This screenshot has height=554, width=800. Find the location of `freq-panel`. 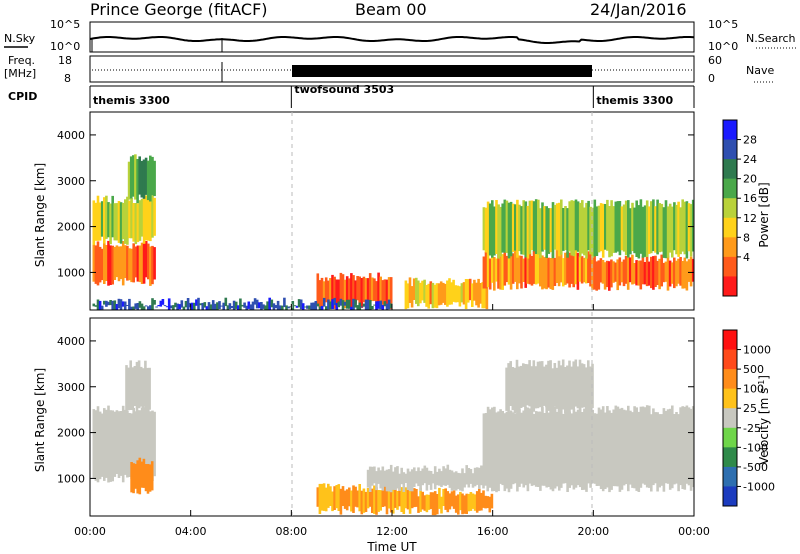

freq-panel is located at coordinates (392, 69).